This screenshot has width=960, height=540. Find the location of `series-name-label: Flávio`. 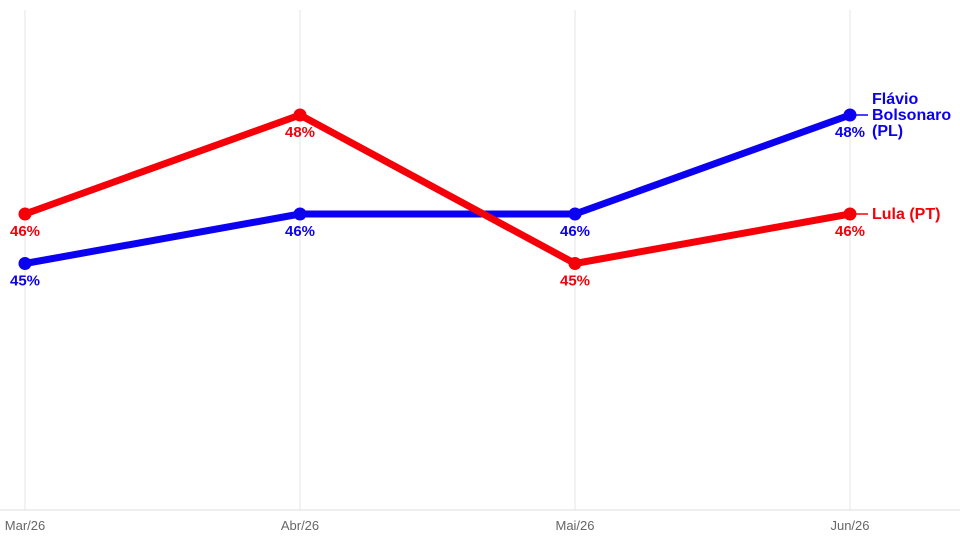

series-name-label: Flávio is located at coordinates (895, 99).